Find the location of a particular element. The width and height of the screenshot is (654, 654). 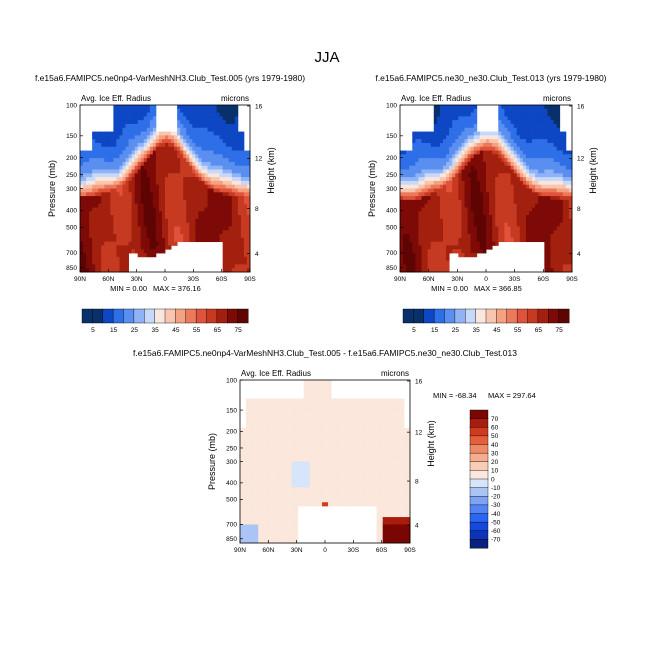

y-tick-label: 850 is located at coordinates (391, 268).